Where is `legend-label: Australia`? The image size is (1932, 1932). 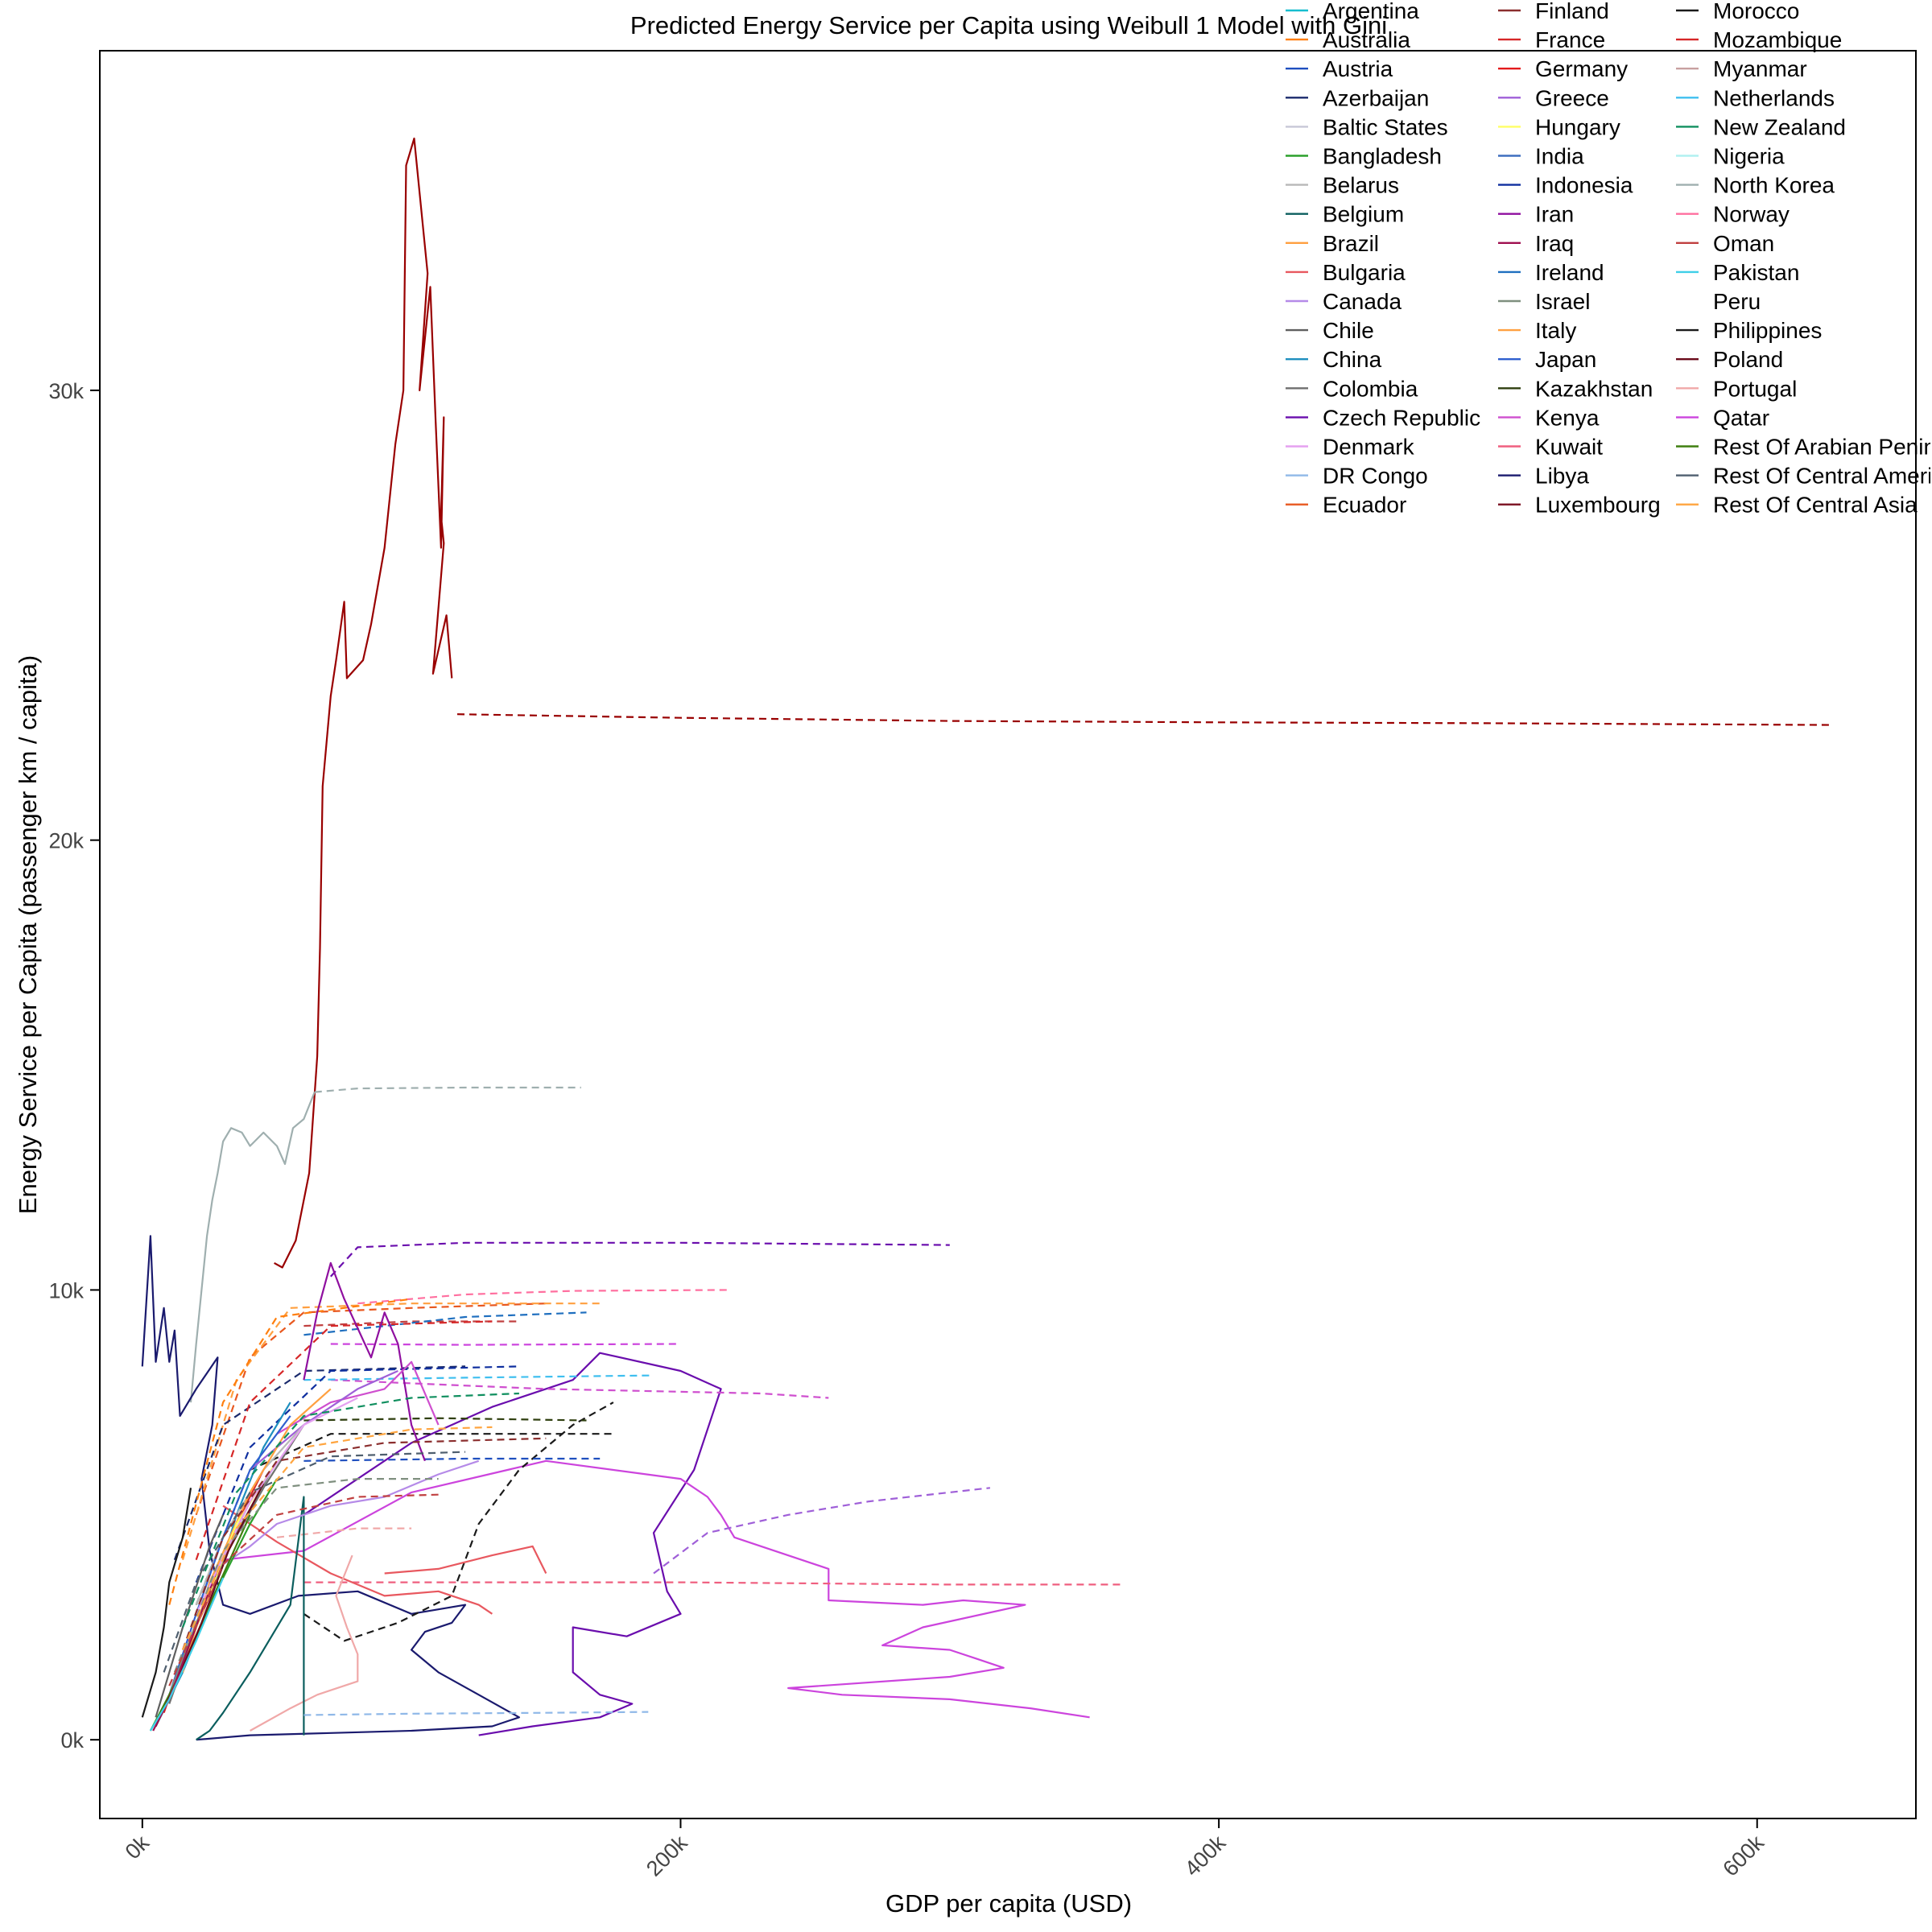
legend-label: Australia is located at coordinates (1366, 39).